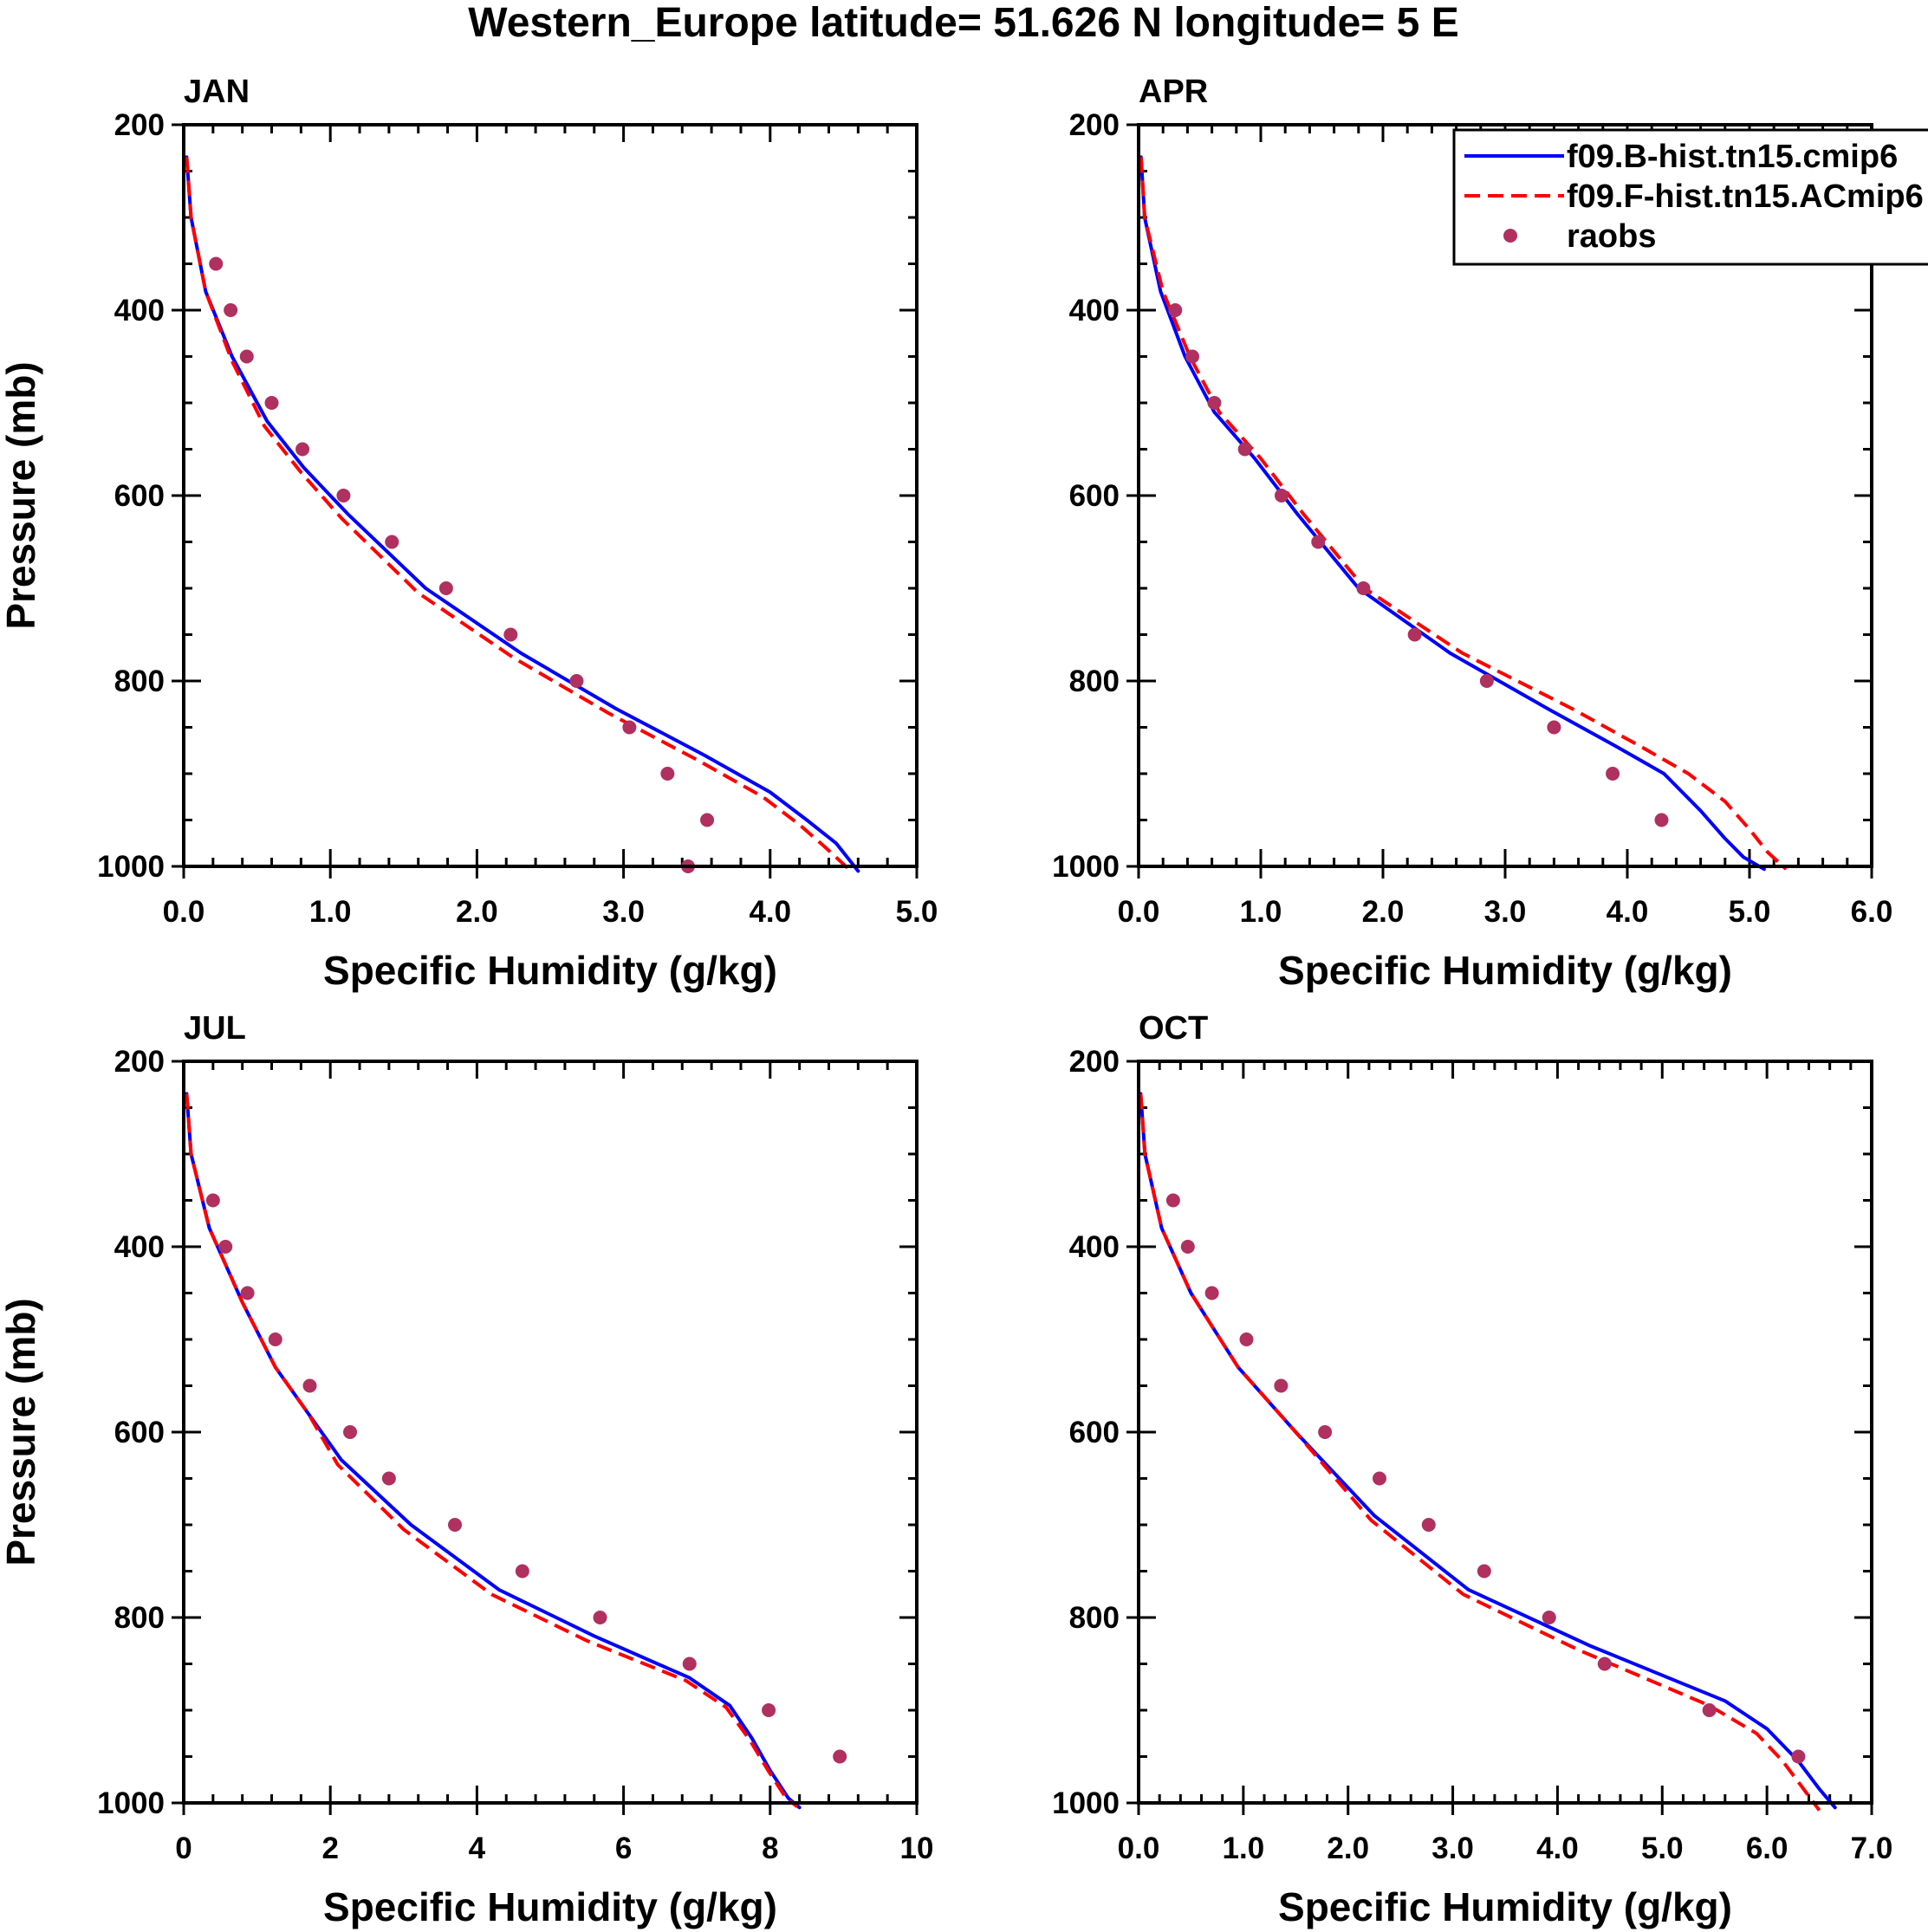 This screenshot has width=1928, height=1932. I want to click on x-tick-label: 4.0, so click(770, 912).